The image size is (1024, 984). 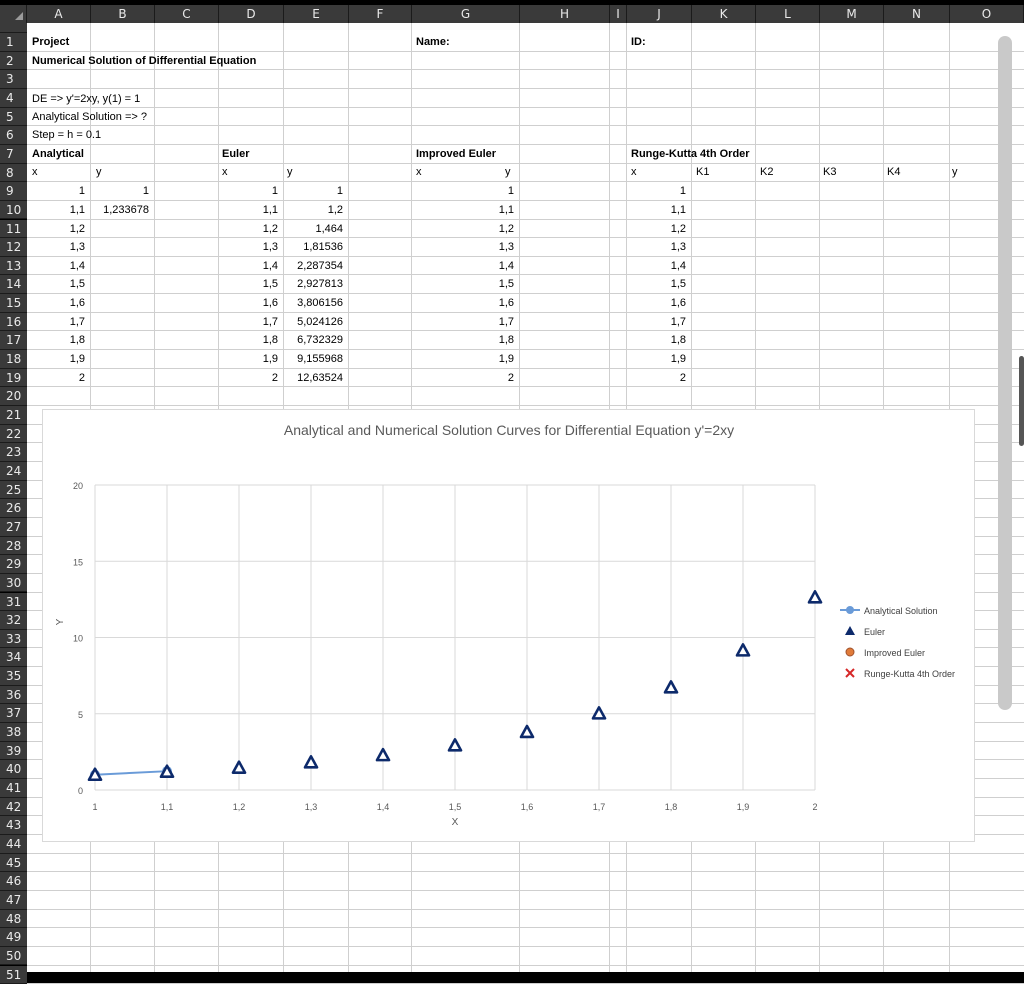 I want to click on cell-a1: Project, so click(x=50, y=42).